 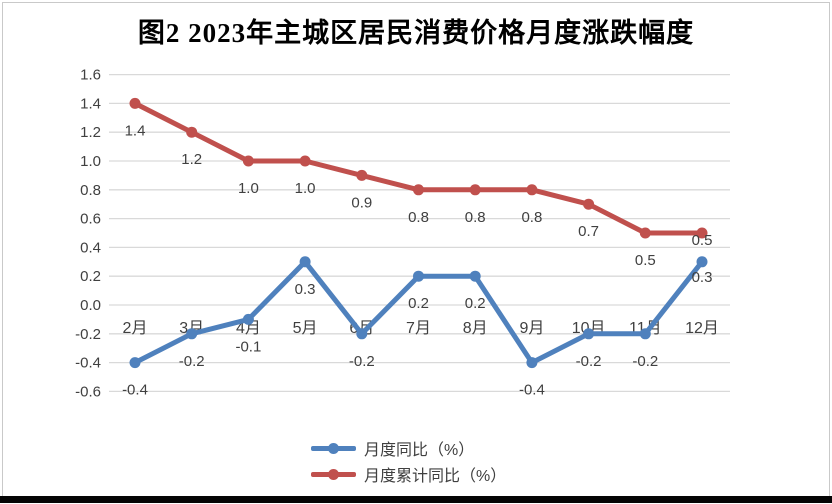 I want to click on data-label-monthly-cumulative-yoy: 0.7, so click(x=588, y=231).